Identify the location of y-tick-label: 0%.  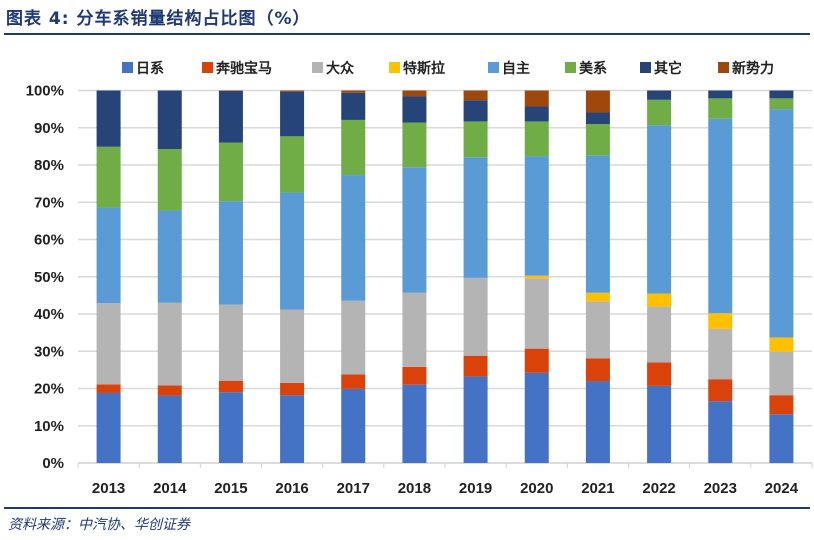
(53, 463).